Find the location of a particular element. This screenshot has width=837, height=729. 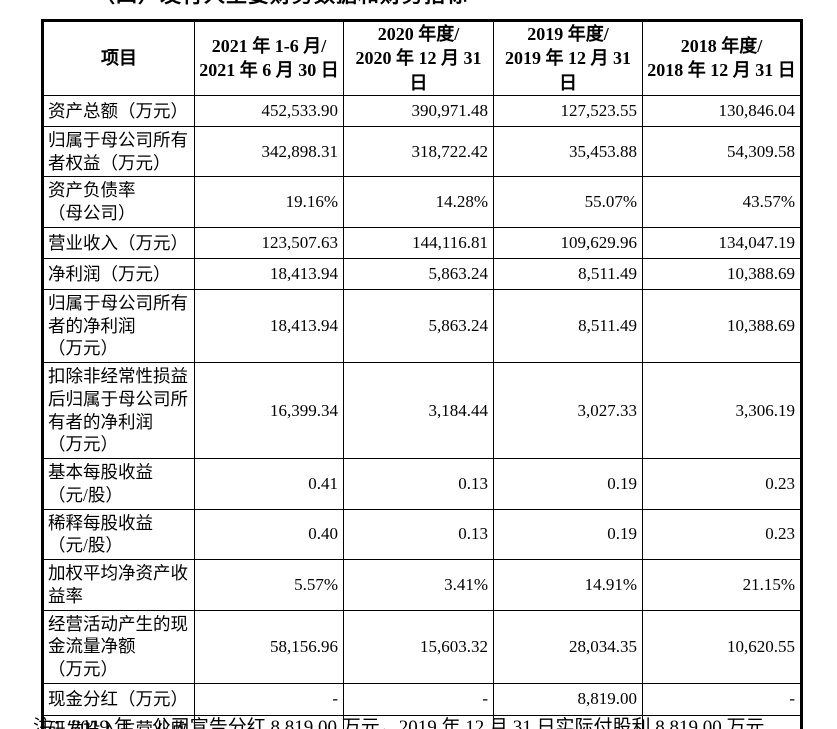

row-value: 3,184.44 is located at coordinates (418, 411).